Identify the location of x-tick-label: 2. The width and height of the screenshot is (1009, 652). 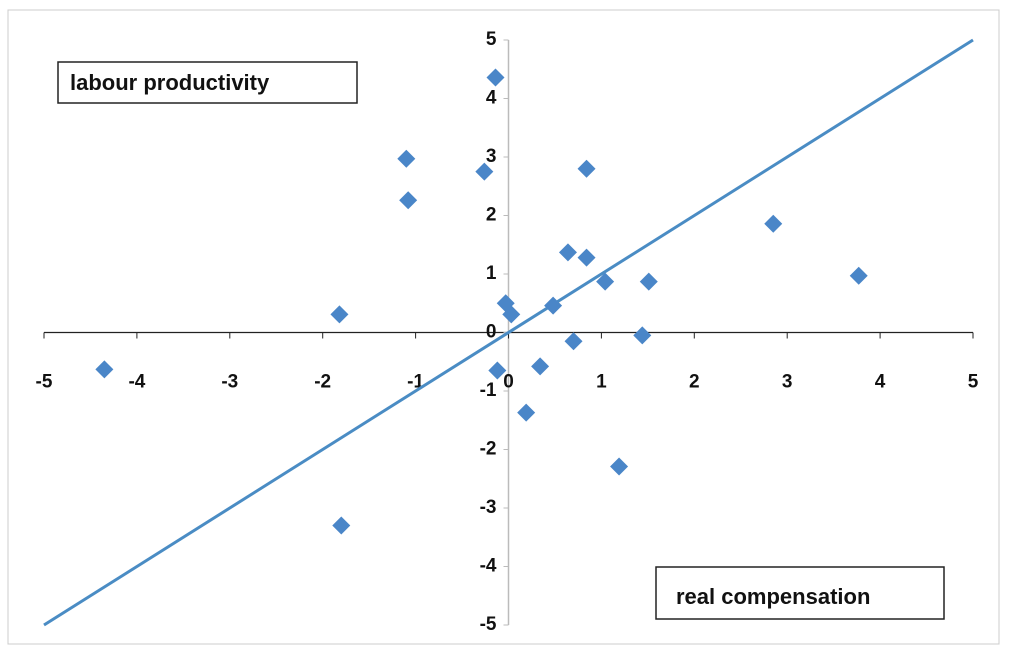
(694, 382).